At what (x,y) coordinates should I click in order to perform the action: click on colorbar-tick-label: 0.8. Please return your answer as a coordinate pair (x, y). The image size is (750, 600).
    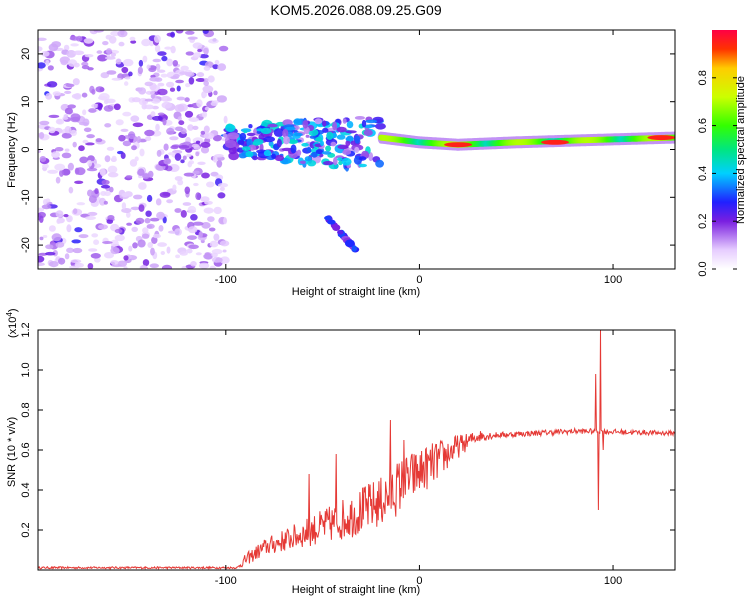
    Looking at the image, I should click on (703, 77).